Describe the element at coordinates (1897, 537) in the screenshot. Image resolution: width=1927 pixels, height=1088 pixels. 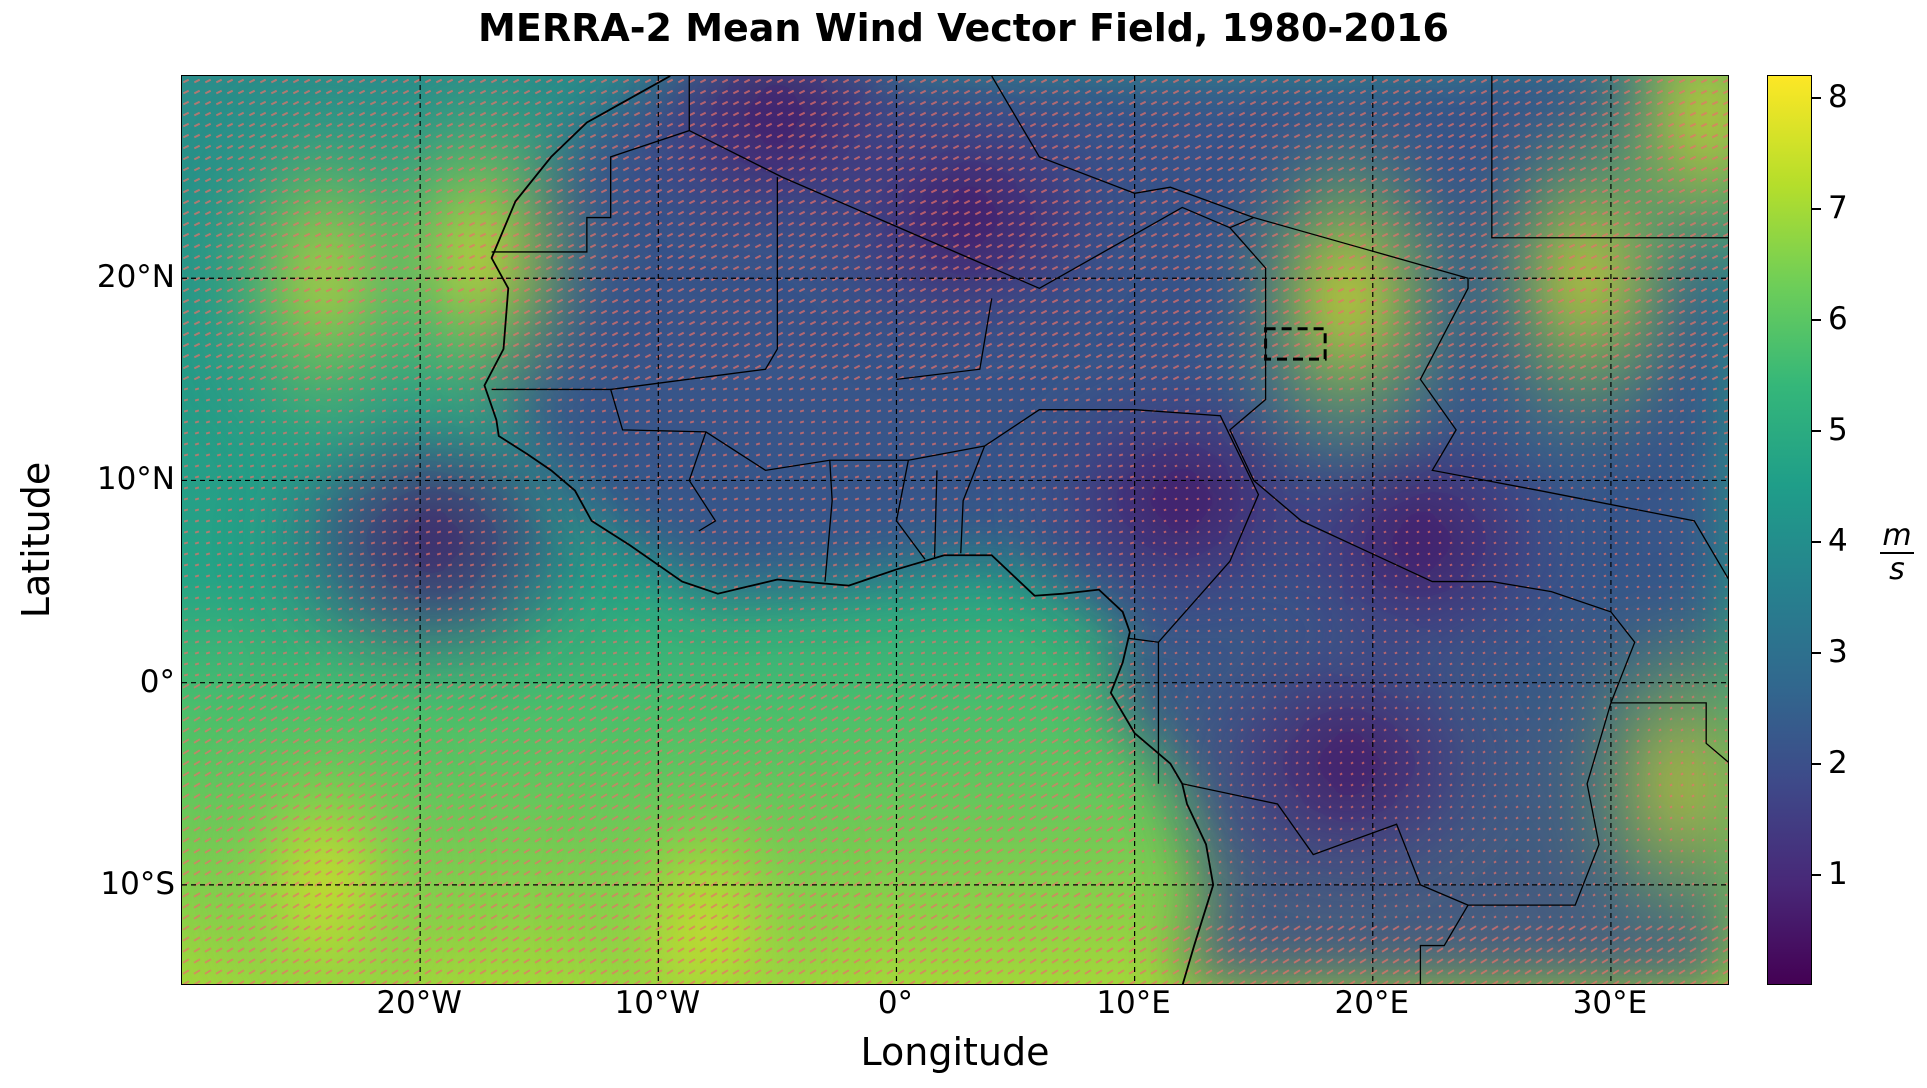
I see `unit-numerator: m` at that location.